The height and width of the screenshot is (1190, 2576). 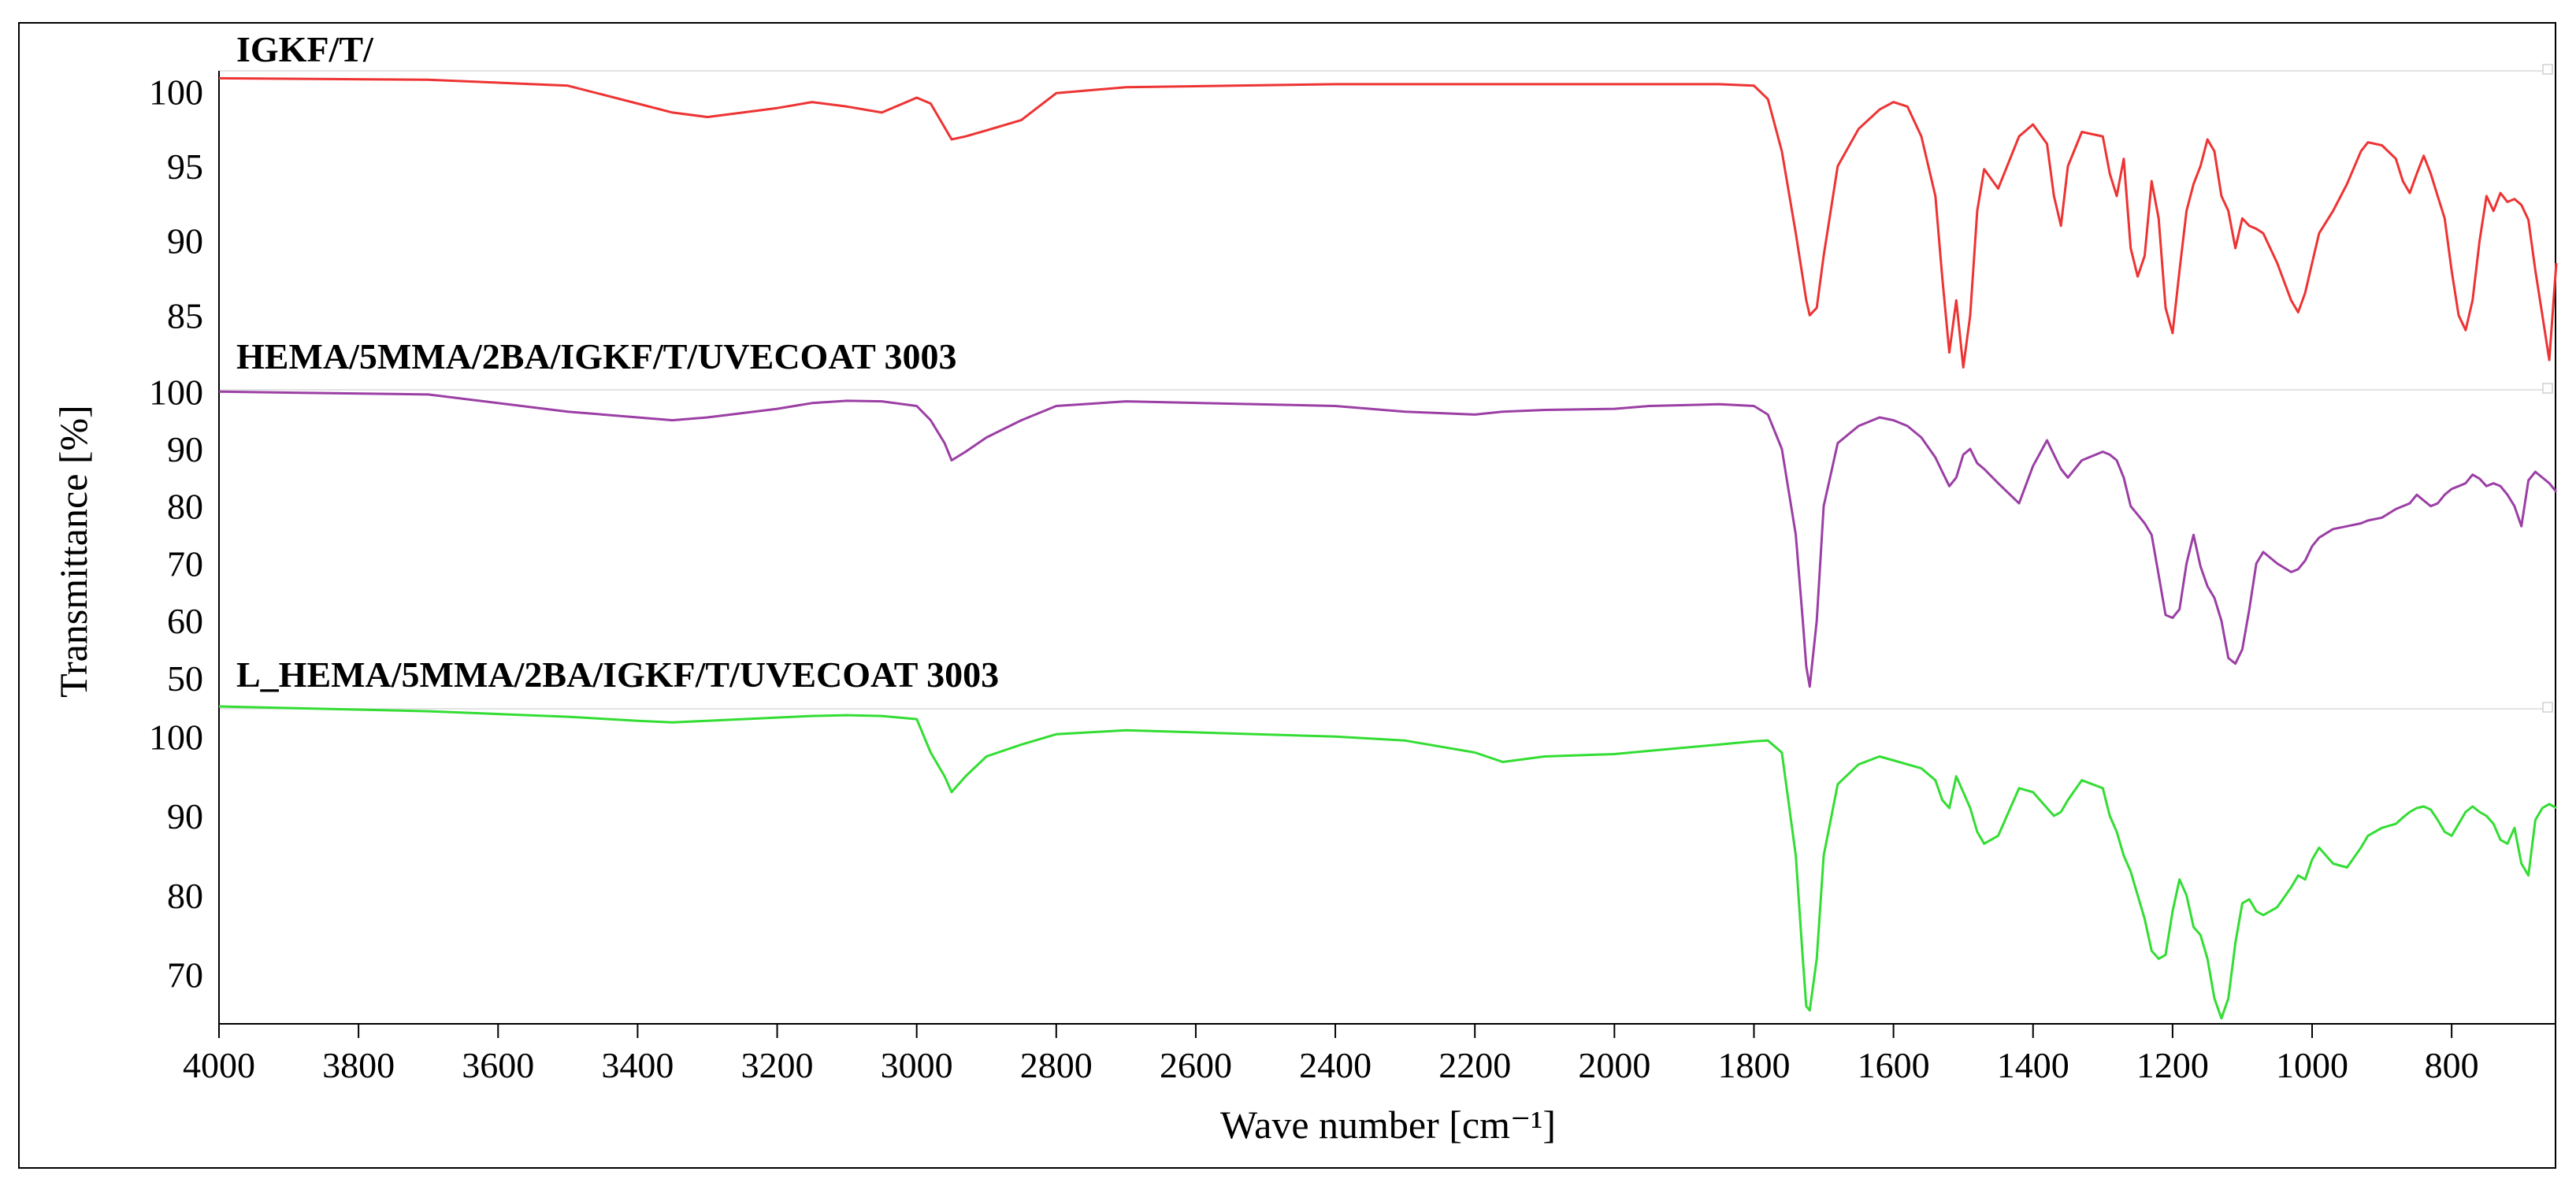 I want to click on x-tick-label: 3600, so click(x=498, y=1065).